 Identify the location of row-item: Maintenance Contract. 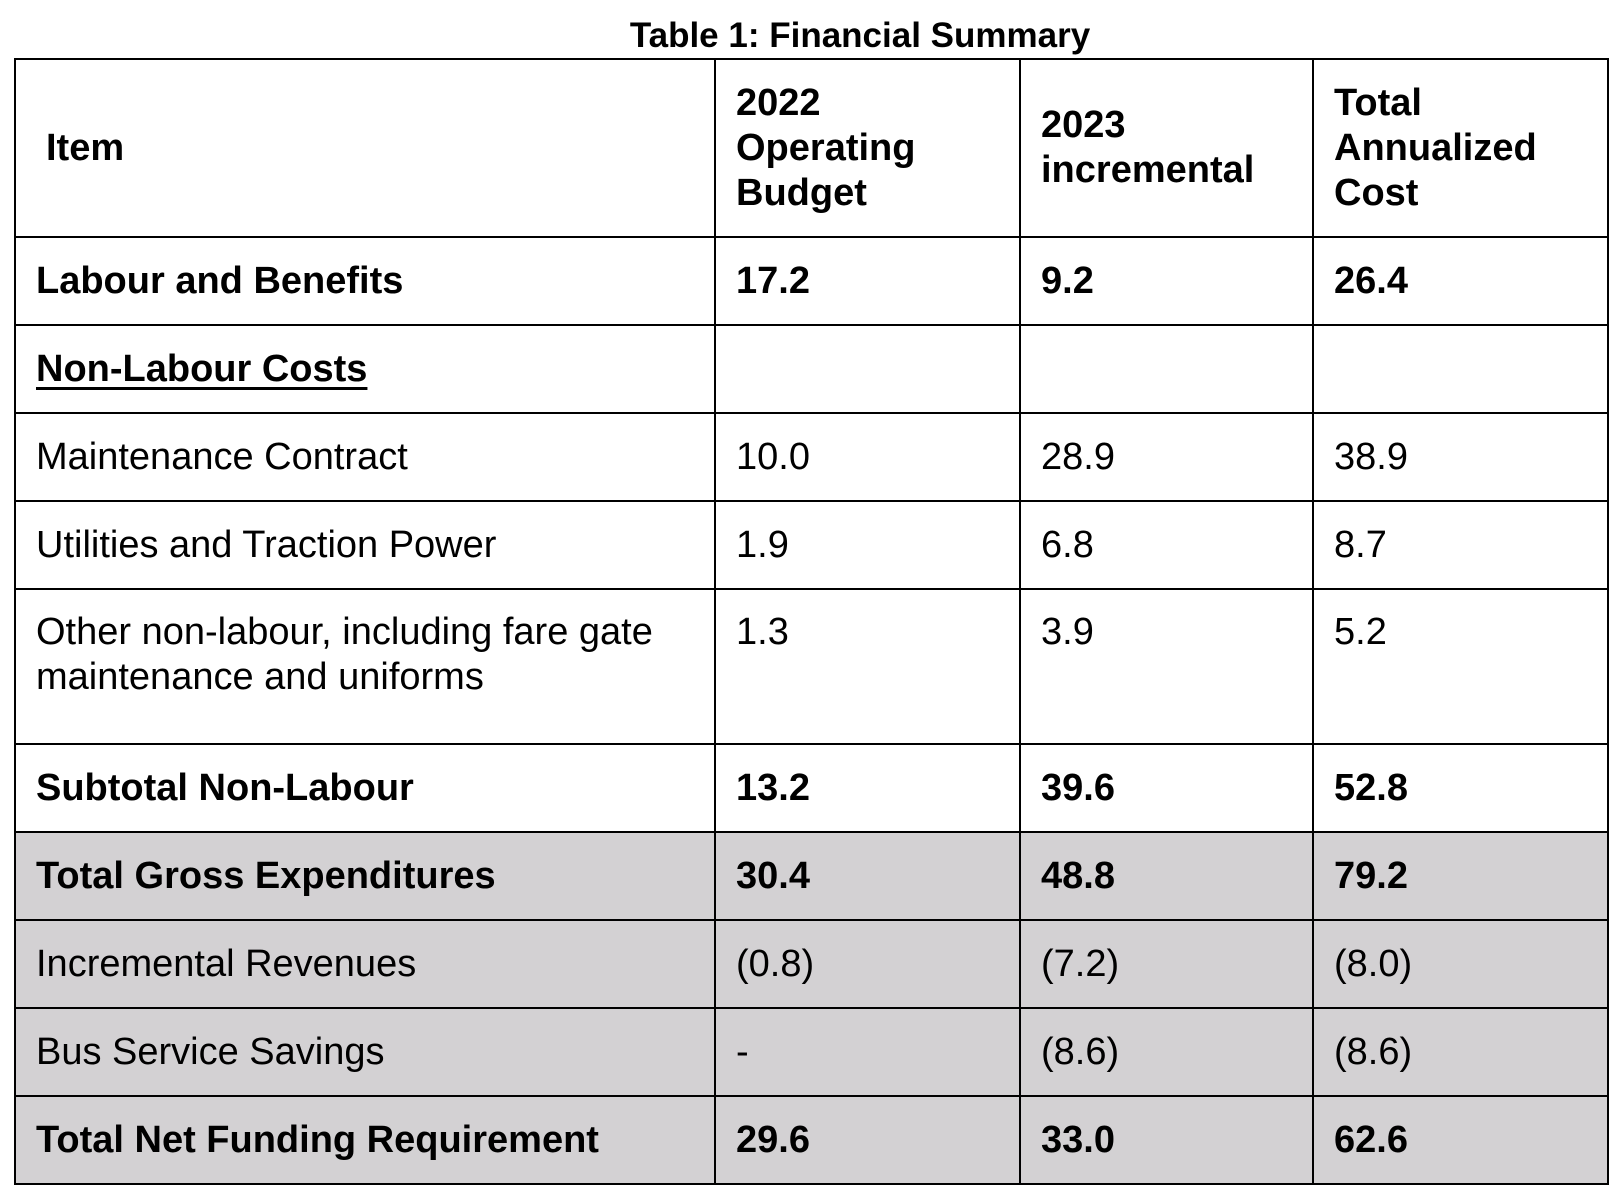
(365, 457).